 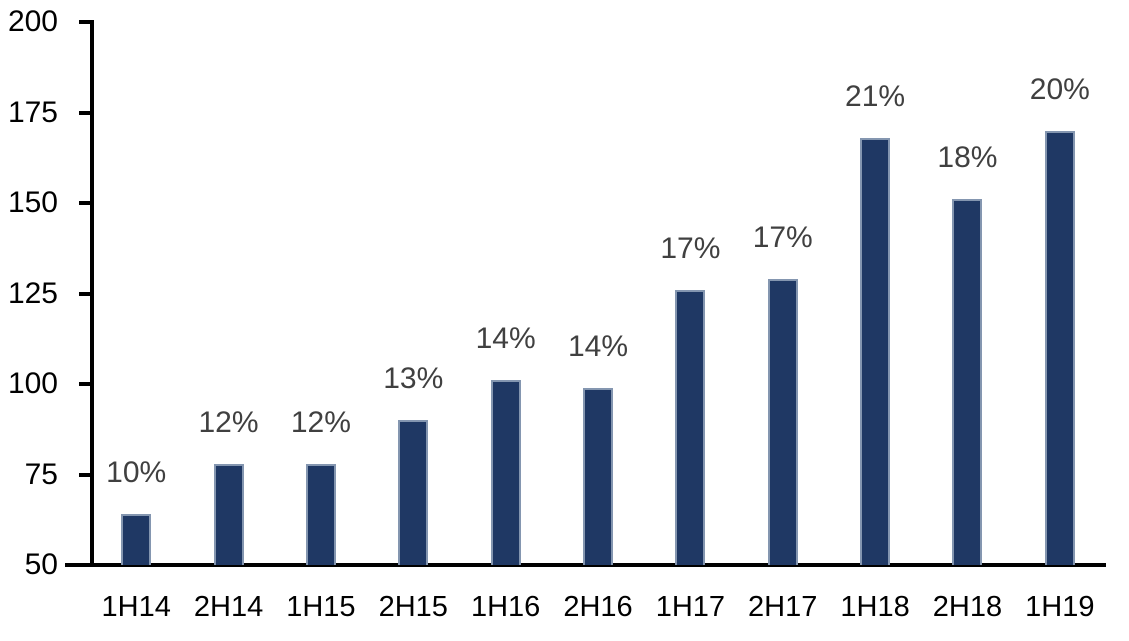 I want to click on bar-1h14, so click(x=136, y=539).